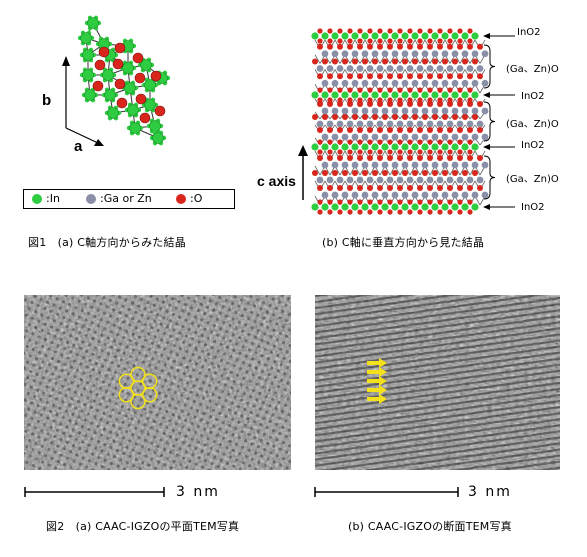 Image resolution: width=587 pixels, height=557 pixels. Describe the element at coordinates (533, 207) in the screenshot. I see `layer-label-7: InO2` at that location.